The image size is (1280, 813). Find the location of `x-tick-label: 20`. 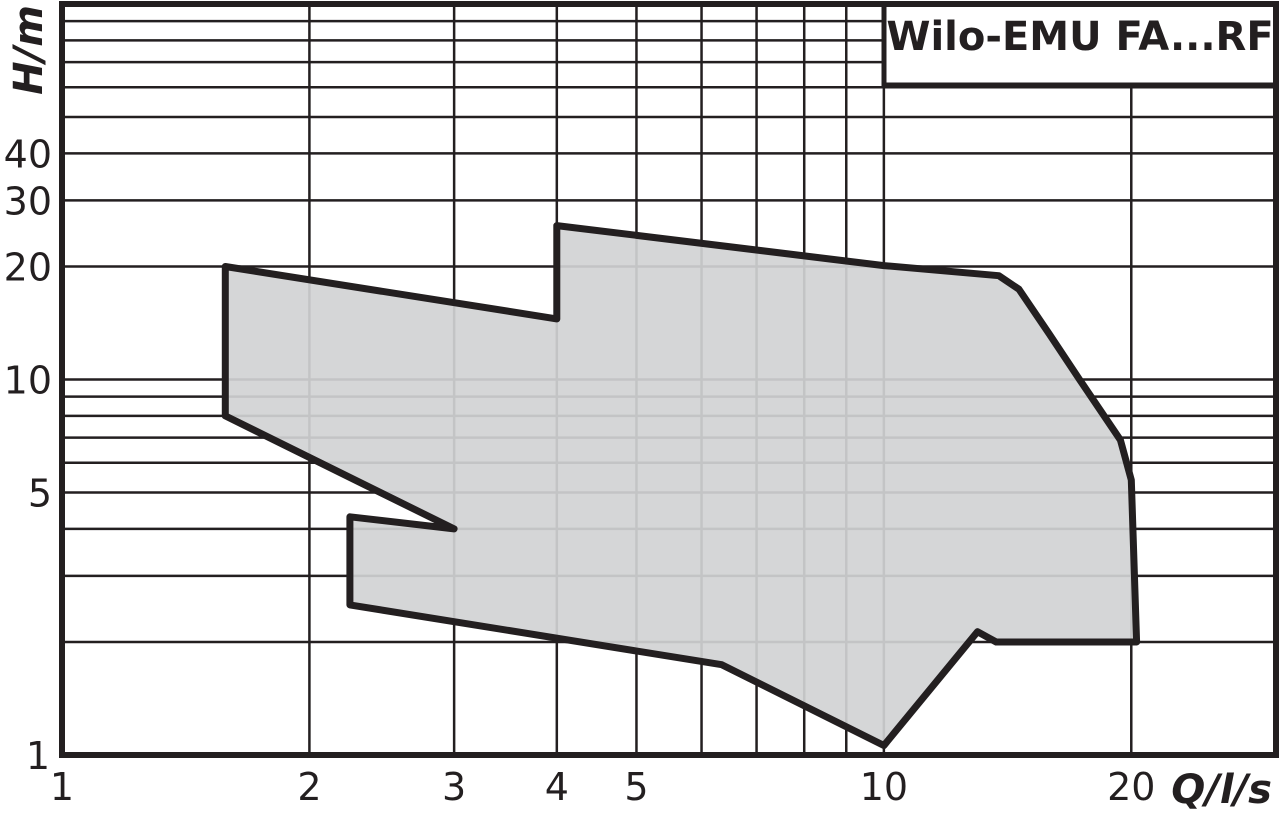

x-tick-label: 20 is located at coordinates (1131, 787).